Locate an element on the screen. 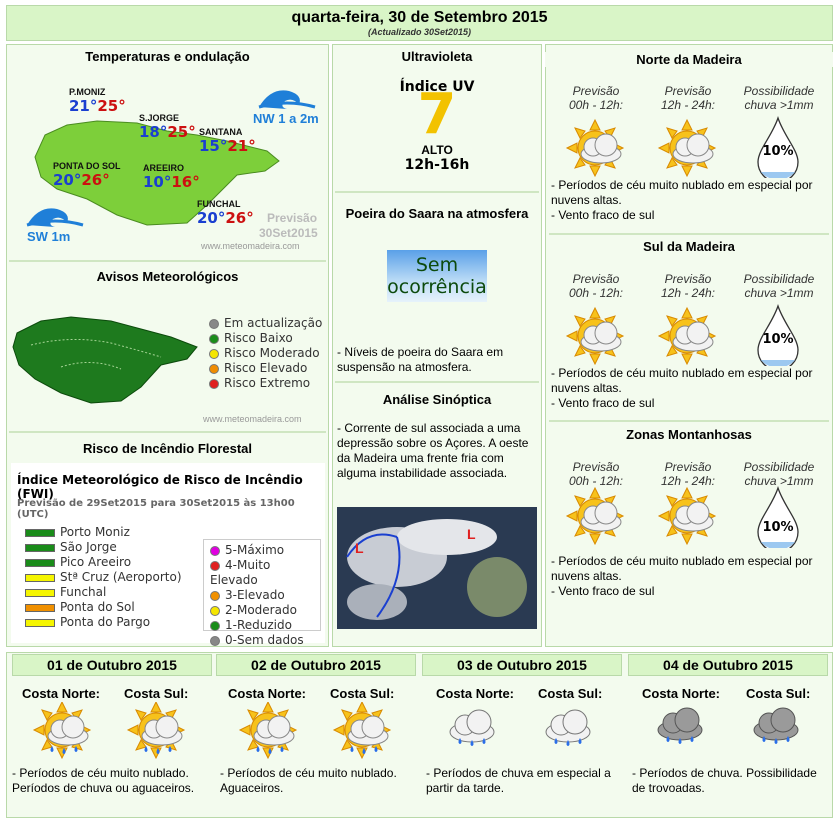 The height and width of the screenshot is (822, 837). uv-index-label: Índice UV is located at coordinates (437, 87).